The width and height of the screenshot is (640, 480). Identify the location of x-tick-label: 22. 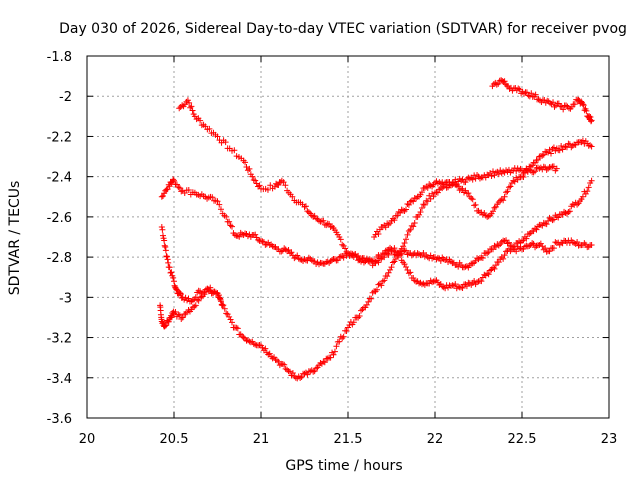
(435, 439).